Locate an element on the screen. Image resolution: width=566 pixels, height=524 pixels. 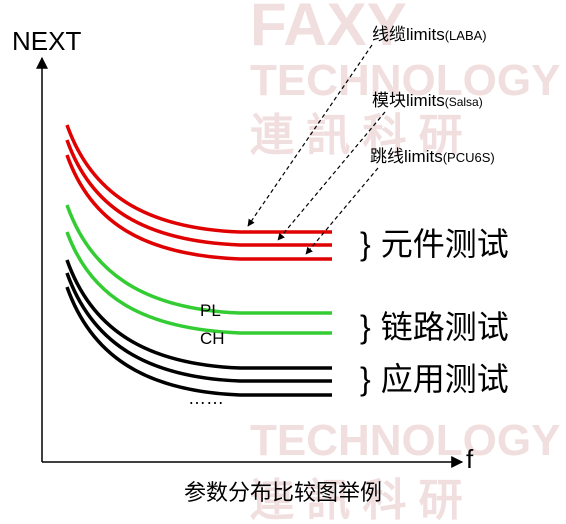
curve-label: PL is located at coordinates (210, 310).